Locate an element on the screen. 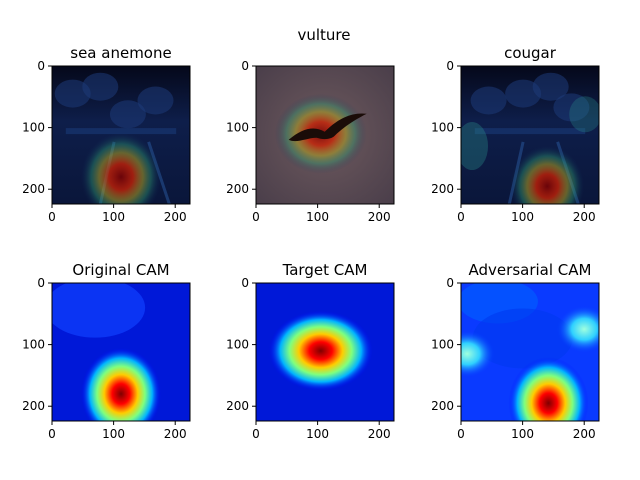 Image resolution: width=640 pixels, height=480 pixels. figure-suptitle: vulture is located at coordinates (323, 35).